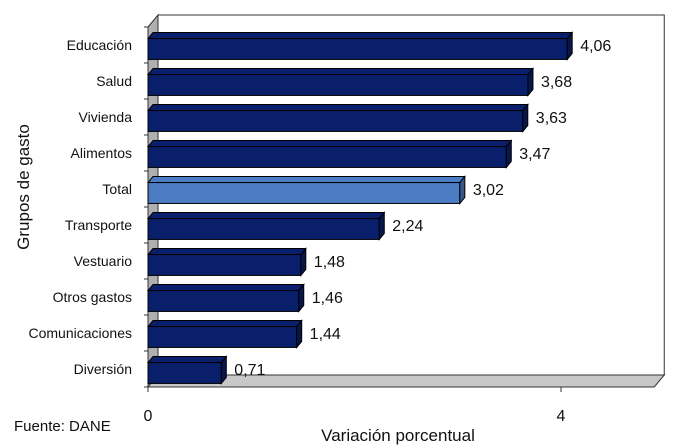  I want to click on value-label: 3,02, so click(488, 190).